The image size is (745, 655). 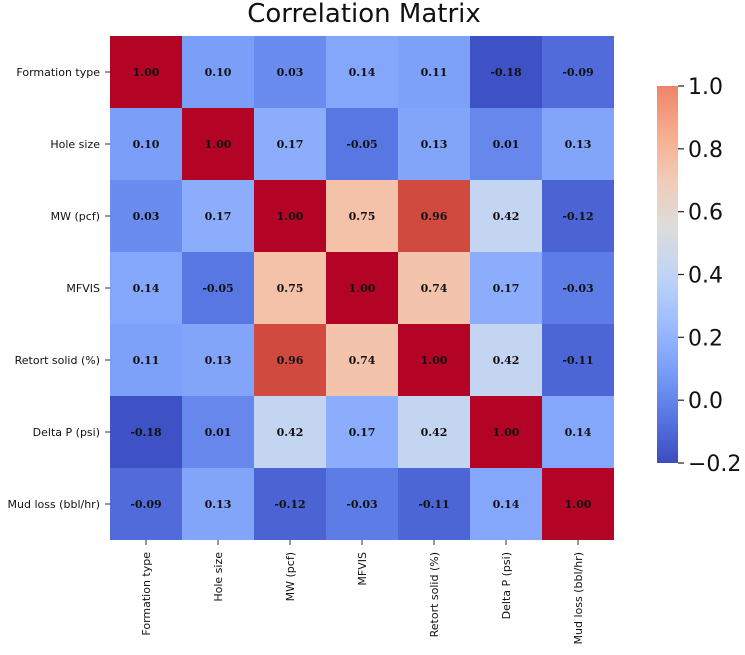 I want to click on cell-value-r2-c4: 0.96, so click(x=434, y=216).